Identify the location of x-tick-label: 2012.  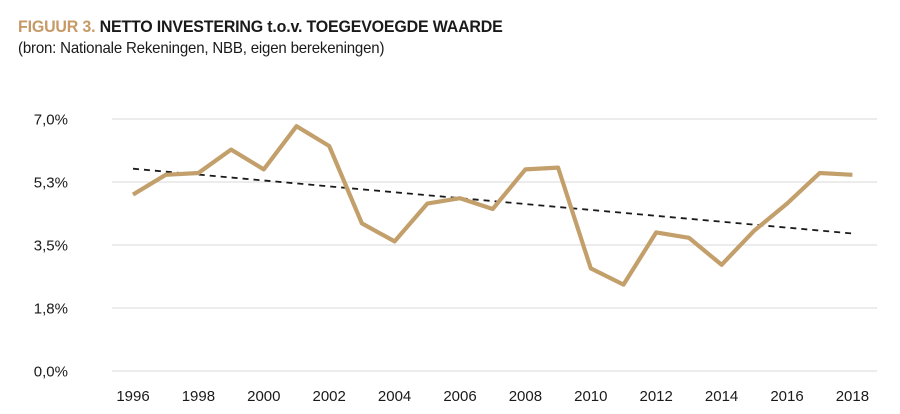
(656, 396).